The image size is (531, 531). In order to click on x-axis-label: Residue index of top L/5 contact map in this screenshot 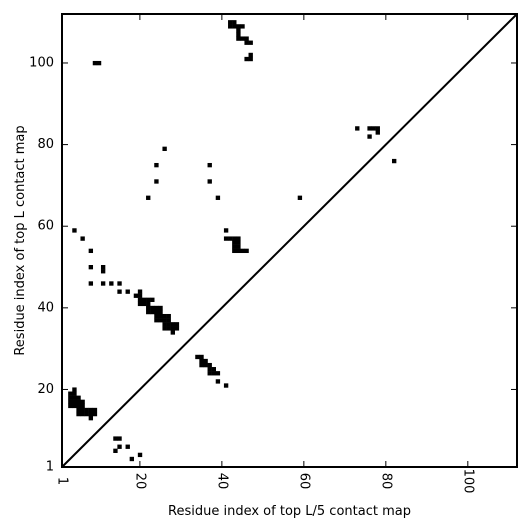, I will do `click(289, 511)`.